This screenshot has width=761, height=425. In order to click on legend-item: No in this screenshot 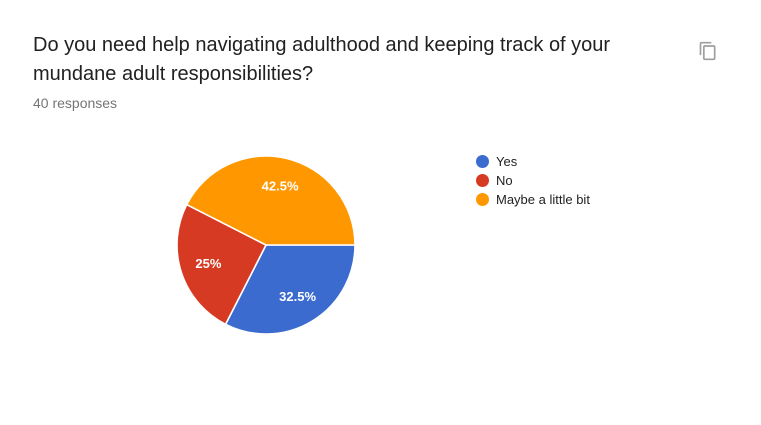, I will do `click(533, 180)`.